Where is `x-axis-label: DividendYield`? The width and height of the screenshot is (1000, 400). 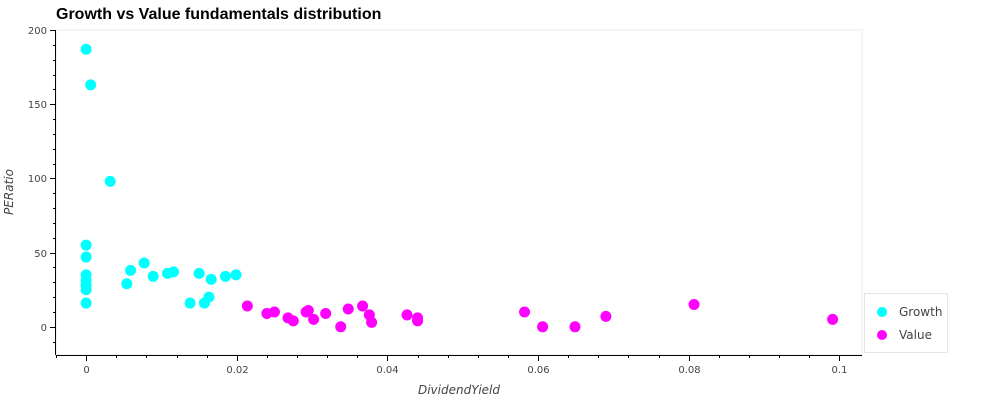
x-axis-label: DividendYield is located at coordinates (459, 390).